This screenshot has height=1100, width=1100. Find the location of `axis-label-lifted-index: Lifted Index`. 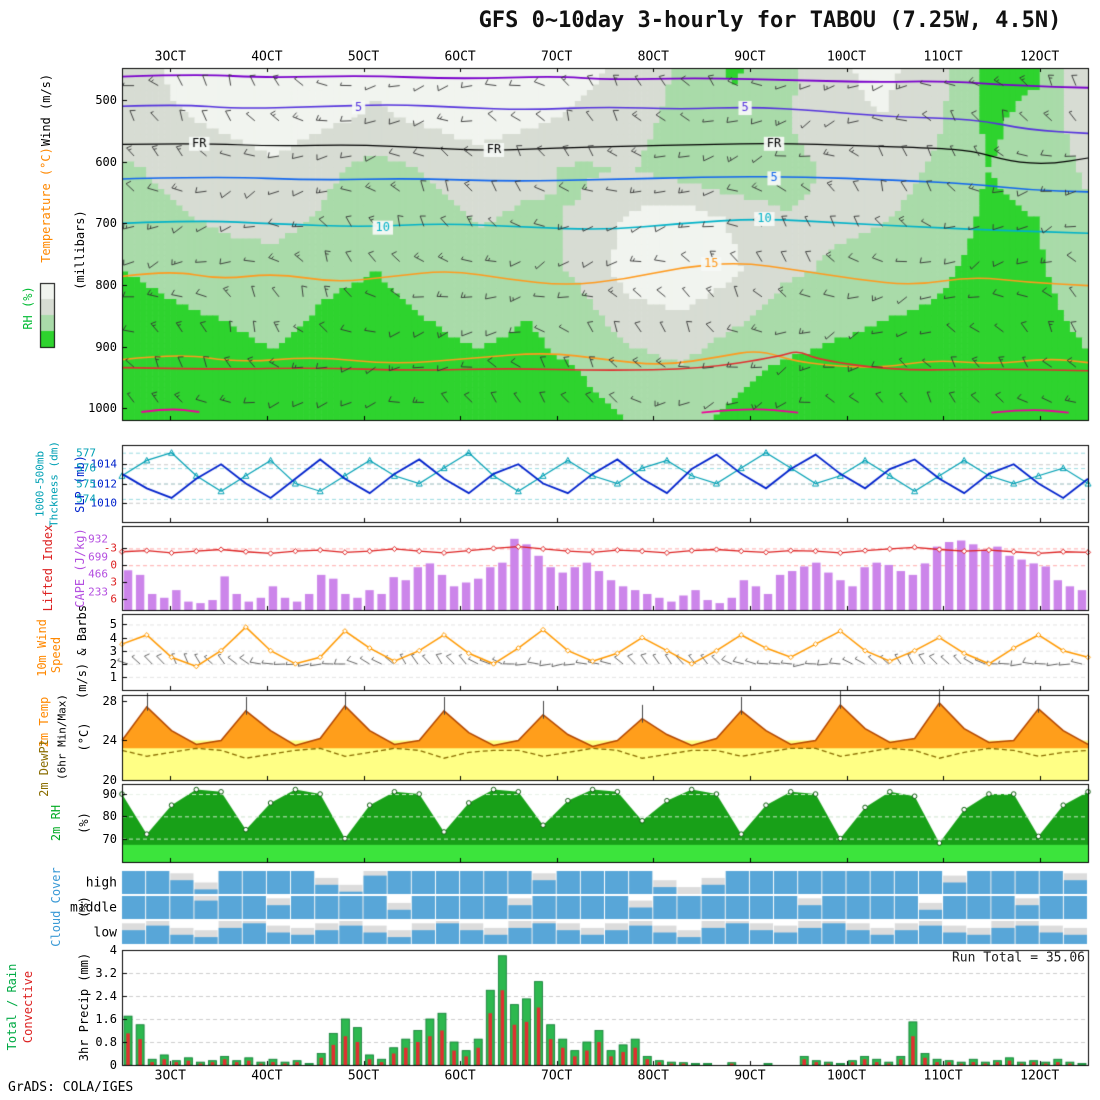

axis-label-lifted-index: Lifted Index is located at coordinates (48, 568).